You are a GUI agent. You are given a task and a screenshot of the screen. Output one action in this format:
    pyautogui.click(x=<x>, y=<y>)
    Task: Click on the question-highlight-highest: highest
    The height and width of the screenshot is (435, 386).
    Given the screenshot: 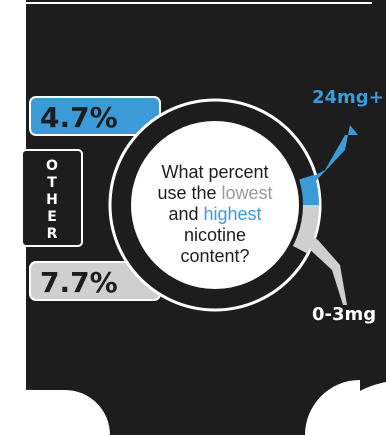 What is the action you would take?
    pyautogui.click(x=233, y=214)
    